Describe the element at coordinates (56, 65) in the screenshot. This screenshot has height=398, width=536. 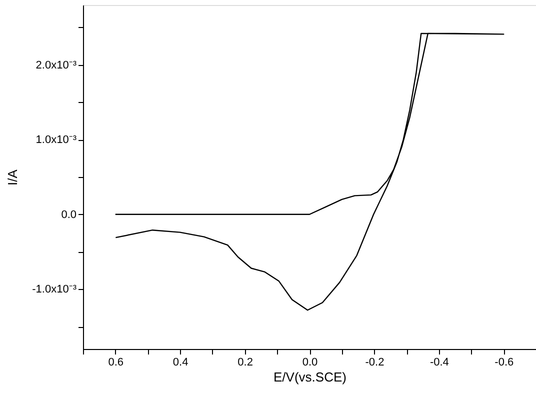
I see `y-tick-label: 2.0x10⁻³` at that location.